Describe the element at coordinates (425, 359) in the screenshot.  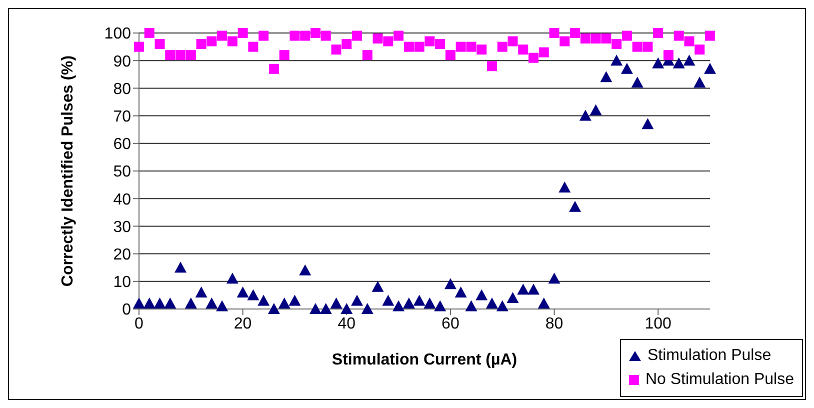
I see `x-axis-title: Stimulation Current (µA)` at that location.